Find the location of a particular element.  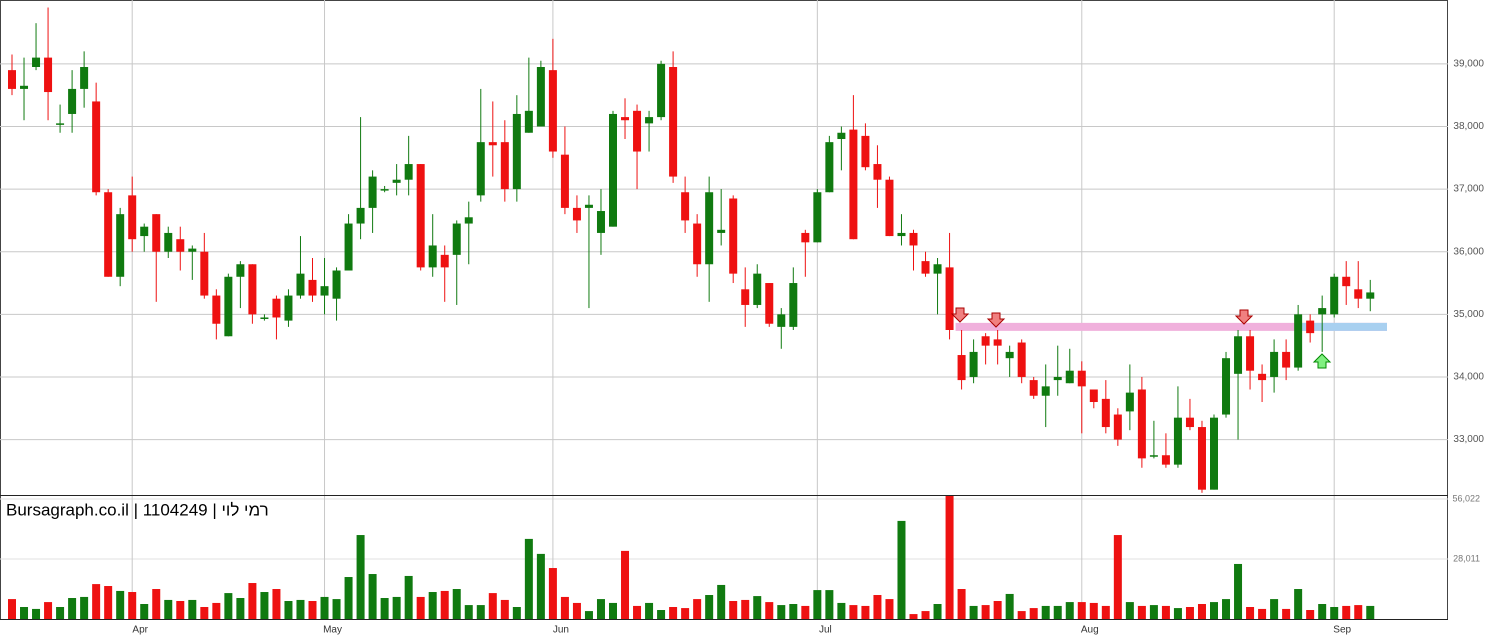

buy-arrow is located at coordinates (1322, 361).